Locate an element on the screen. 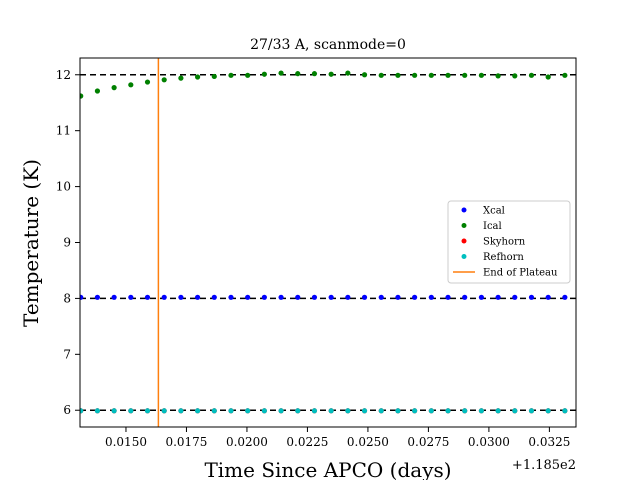 Image resolution: width=640 pixels, height=480 pixels. y-axis-label: Temperature (K) is located at coordinates (31, 243).